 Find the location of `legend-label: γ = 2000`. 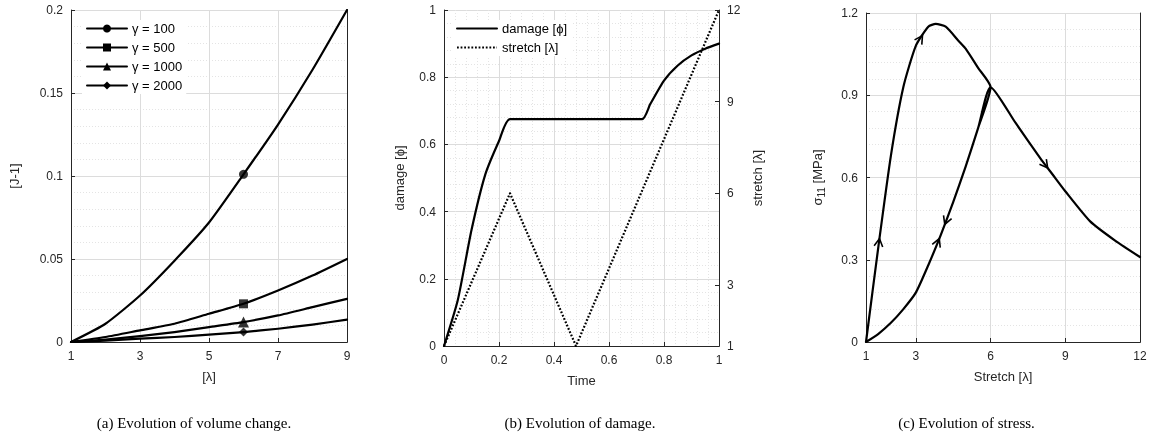

legend-label: γ = 2000 is located at coordinates (157, 85).